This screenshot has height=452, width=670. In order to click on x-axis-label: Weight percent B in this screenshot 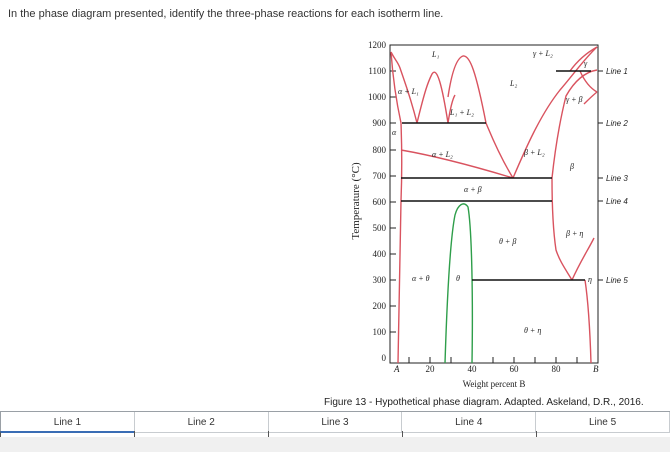, I will do `click(494, 384)`.